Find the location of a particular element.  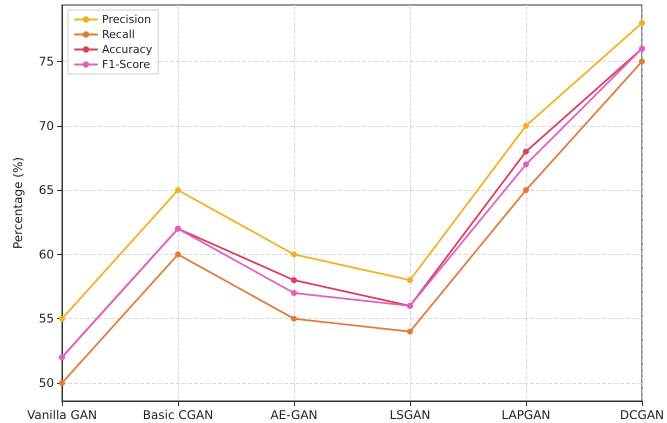

x-tick-label: LAPGAN is located at coordinates (526, 415).